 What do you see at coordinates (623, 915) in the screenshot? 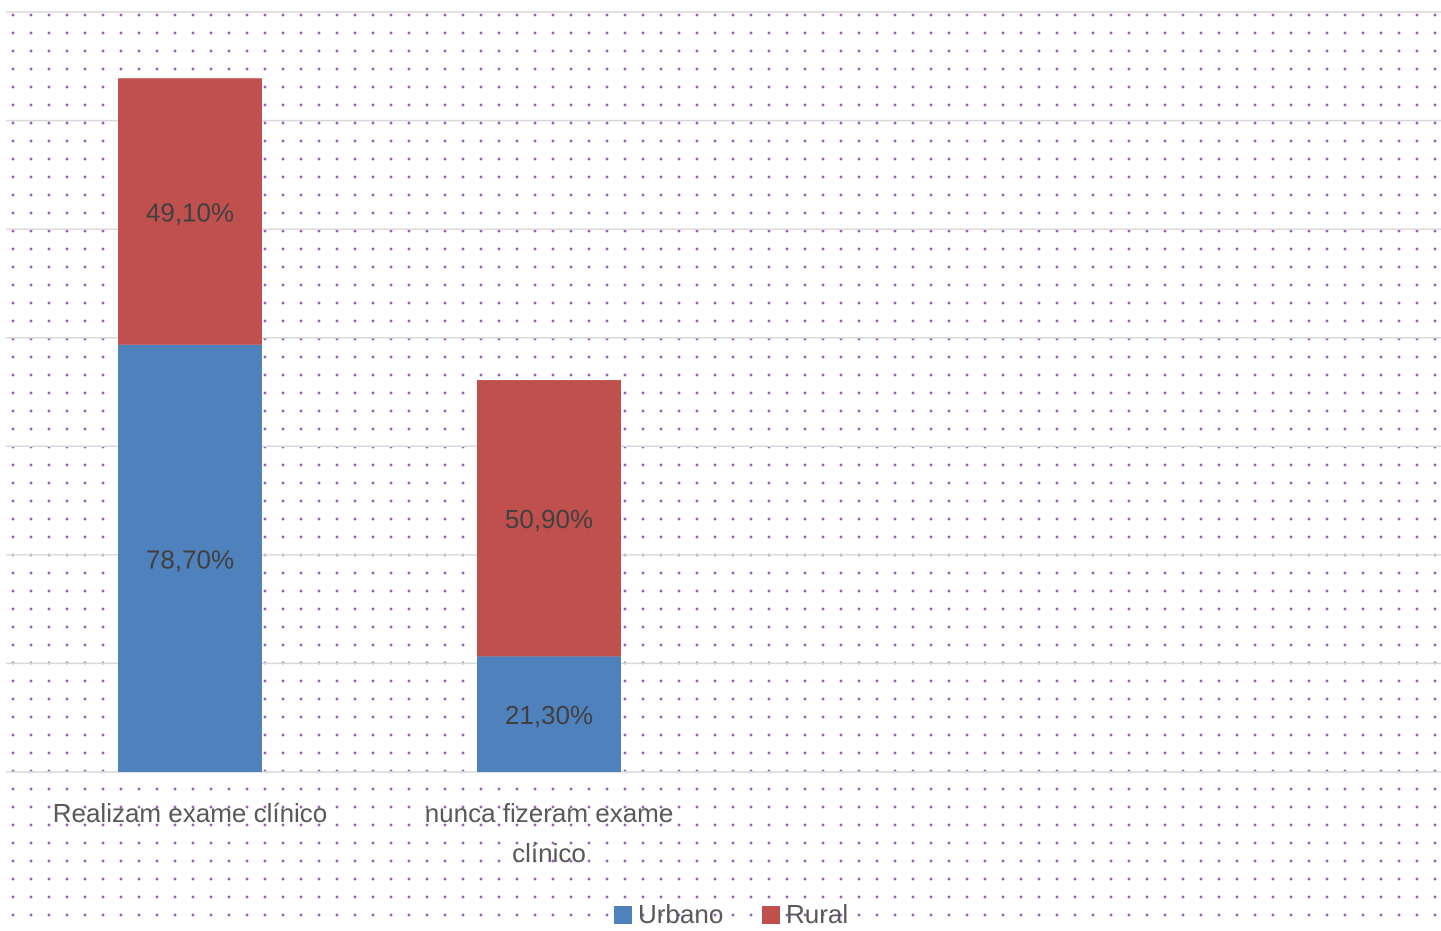
I see `legend-swatch-urbano` at bounding box center [623, 915].